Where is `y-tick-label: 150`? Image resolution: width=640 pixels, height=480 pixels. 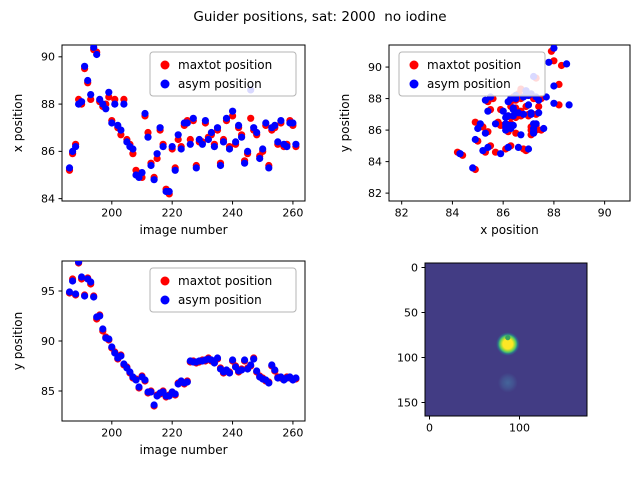
y-tick-label: 150 is located at coordinates (407, 402).